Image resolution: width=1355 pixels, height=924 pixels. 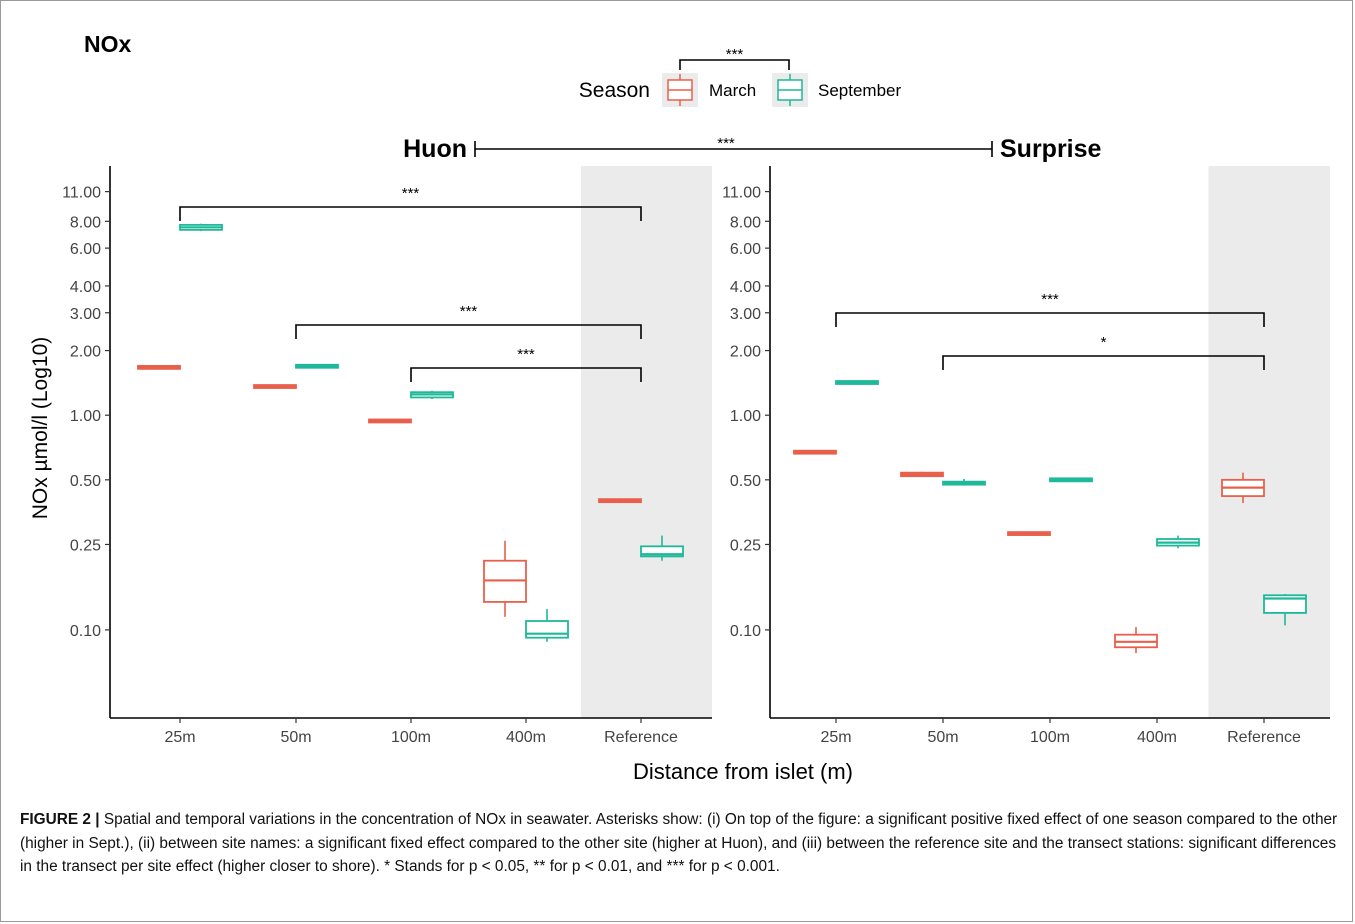 What do you see at coordinates (108, 44) in the screenshot?
I see `figure-title: NOx` at bounding box center [108, 44].